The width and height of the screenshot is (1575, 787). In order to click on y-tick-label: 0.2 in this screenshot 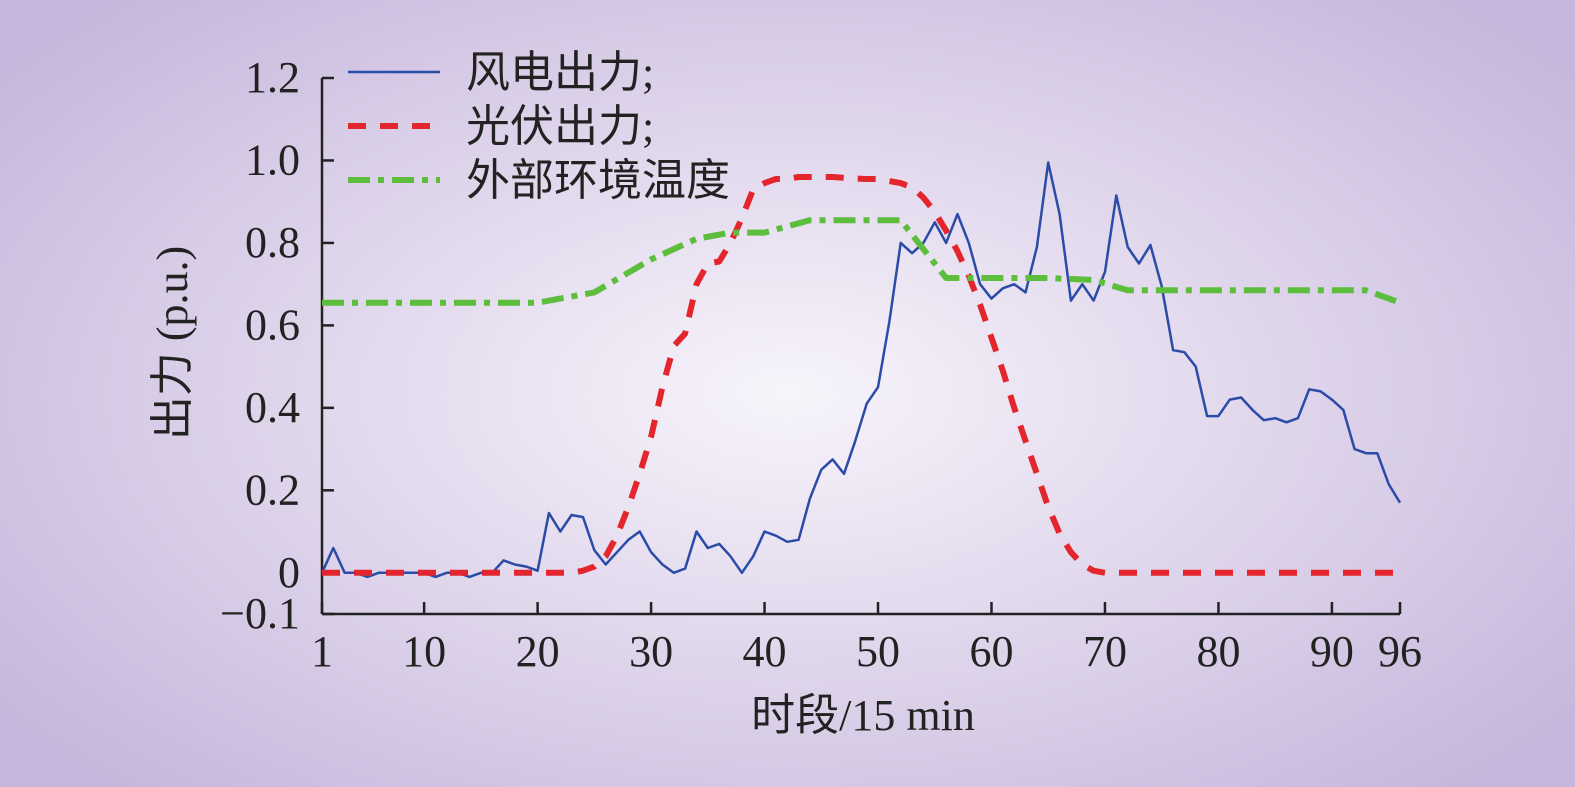, I will do `click(272, 489)`.